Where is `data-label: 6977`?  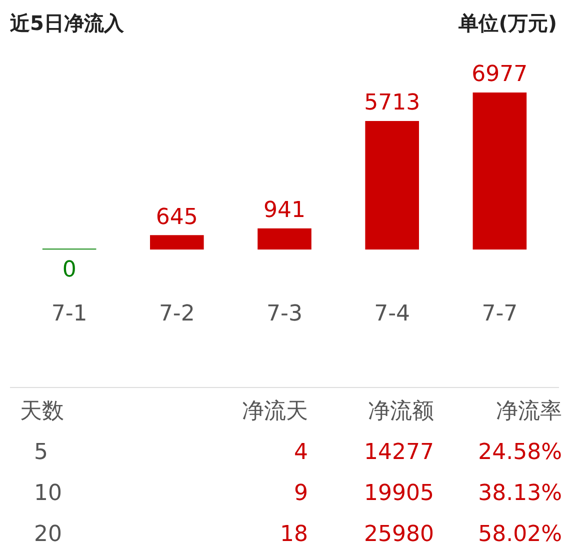
data-label: 6977 is located at coordinates (500, 75).